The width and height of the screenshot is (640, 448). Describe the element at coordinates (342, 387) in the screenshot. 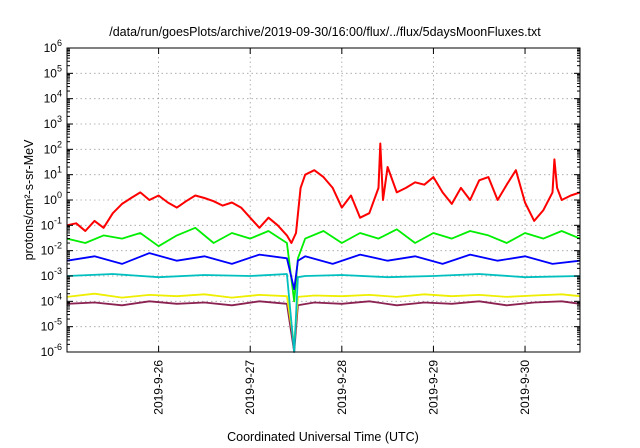

I see `x-tick-label: 2019-9-28` at that location.